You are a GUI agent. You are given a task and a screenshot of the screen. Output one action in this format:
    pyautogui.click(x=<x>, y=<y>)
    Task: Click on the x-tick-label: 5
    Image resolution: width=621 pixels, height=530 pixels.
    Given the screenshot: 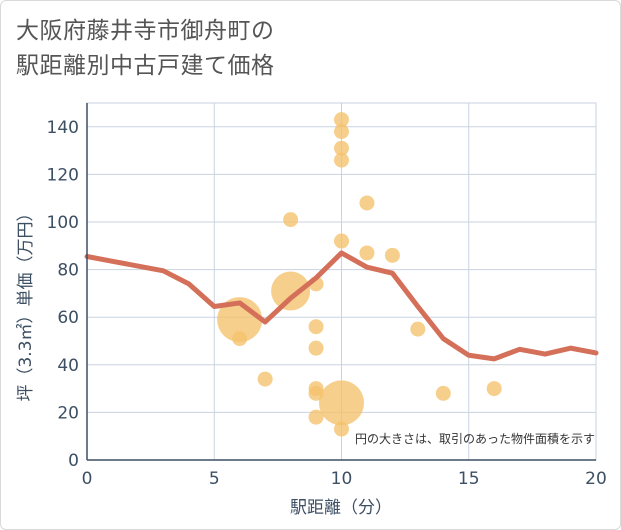 What is the action you would take?
    pyautogui.click(x=214, y=479)
    